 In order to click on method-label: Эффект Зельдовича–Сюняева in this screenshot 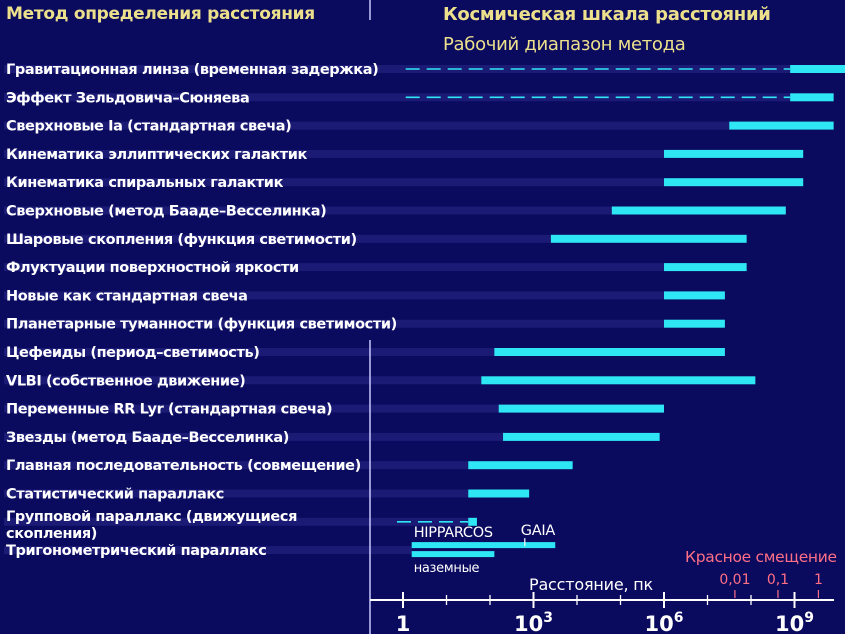, I will do `click(127, 98)`.